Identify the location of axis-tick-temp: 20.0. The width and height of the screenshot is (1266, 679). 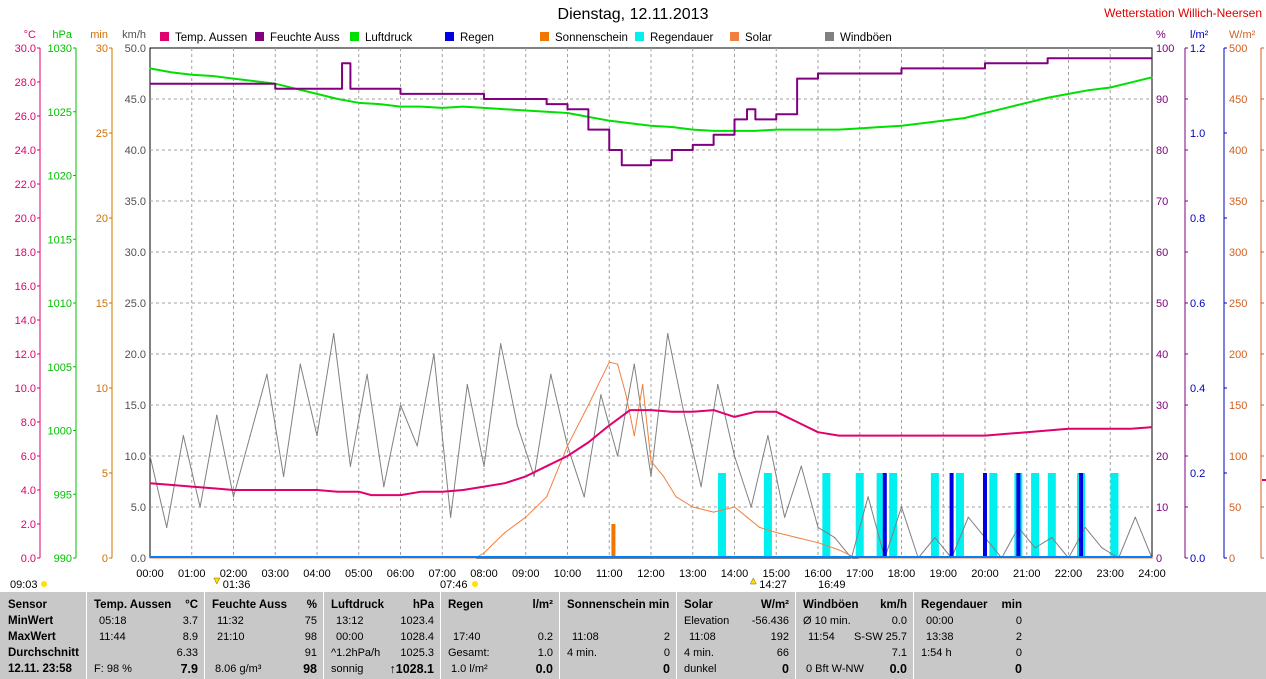
(25, 219).